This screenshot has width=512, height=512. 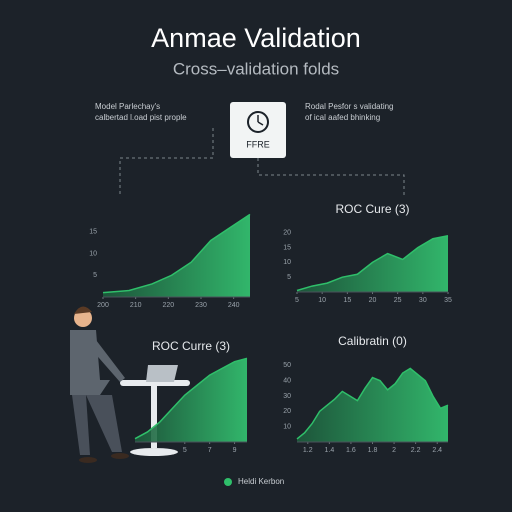 I want to click on x-tick-label: 2.4, so click(x=437, y=450).